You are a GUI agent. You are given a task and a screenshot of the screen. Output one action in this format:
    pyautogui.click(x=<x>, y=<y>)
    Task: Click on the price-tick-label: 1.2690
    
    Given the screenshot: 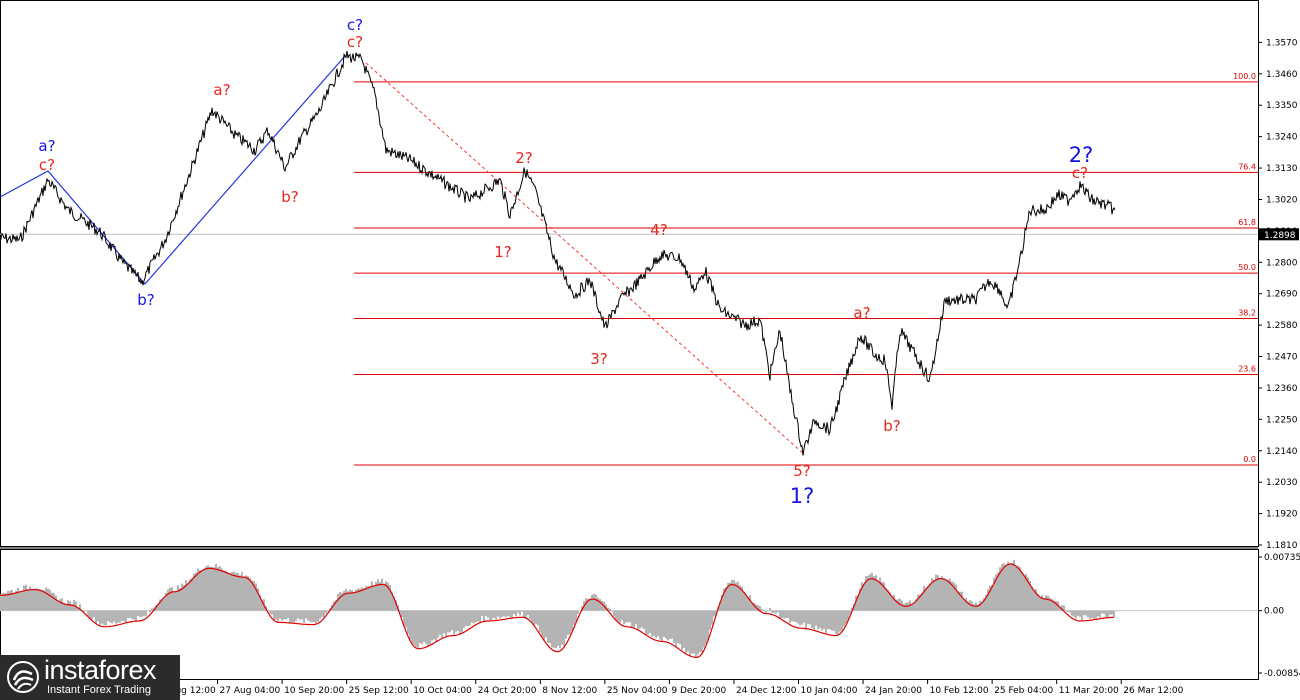 What is the action you would take?
    pyautogui.click(x=1282, y=295)
    